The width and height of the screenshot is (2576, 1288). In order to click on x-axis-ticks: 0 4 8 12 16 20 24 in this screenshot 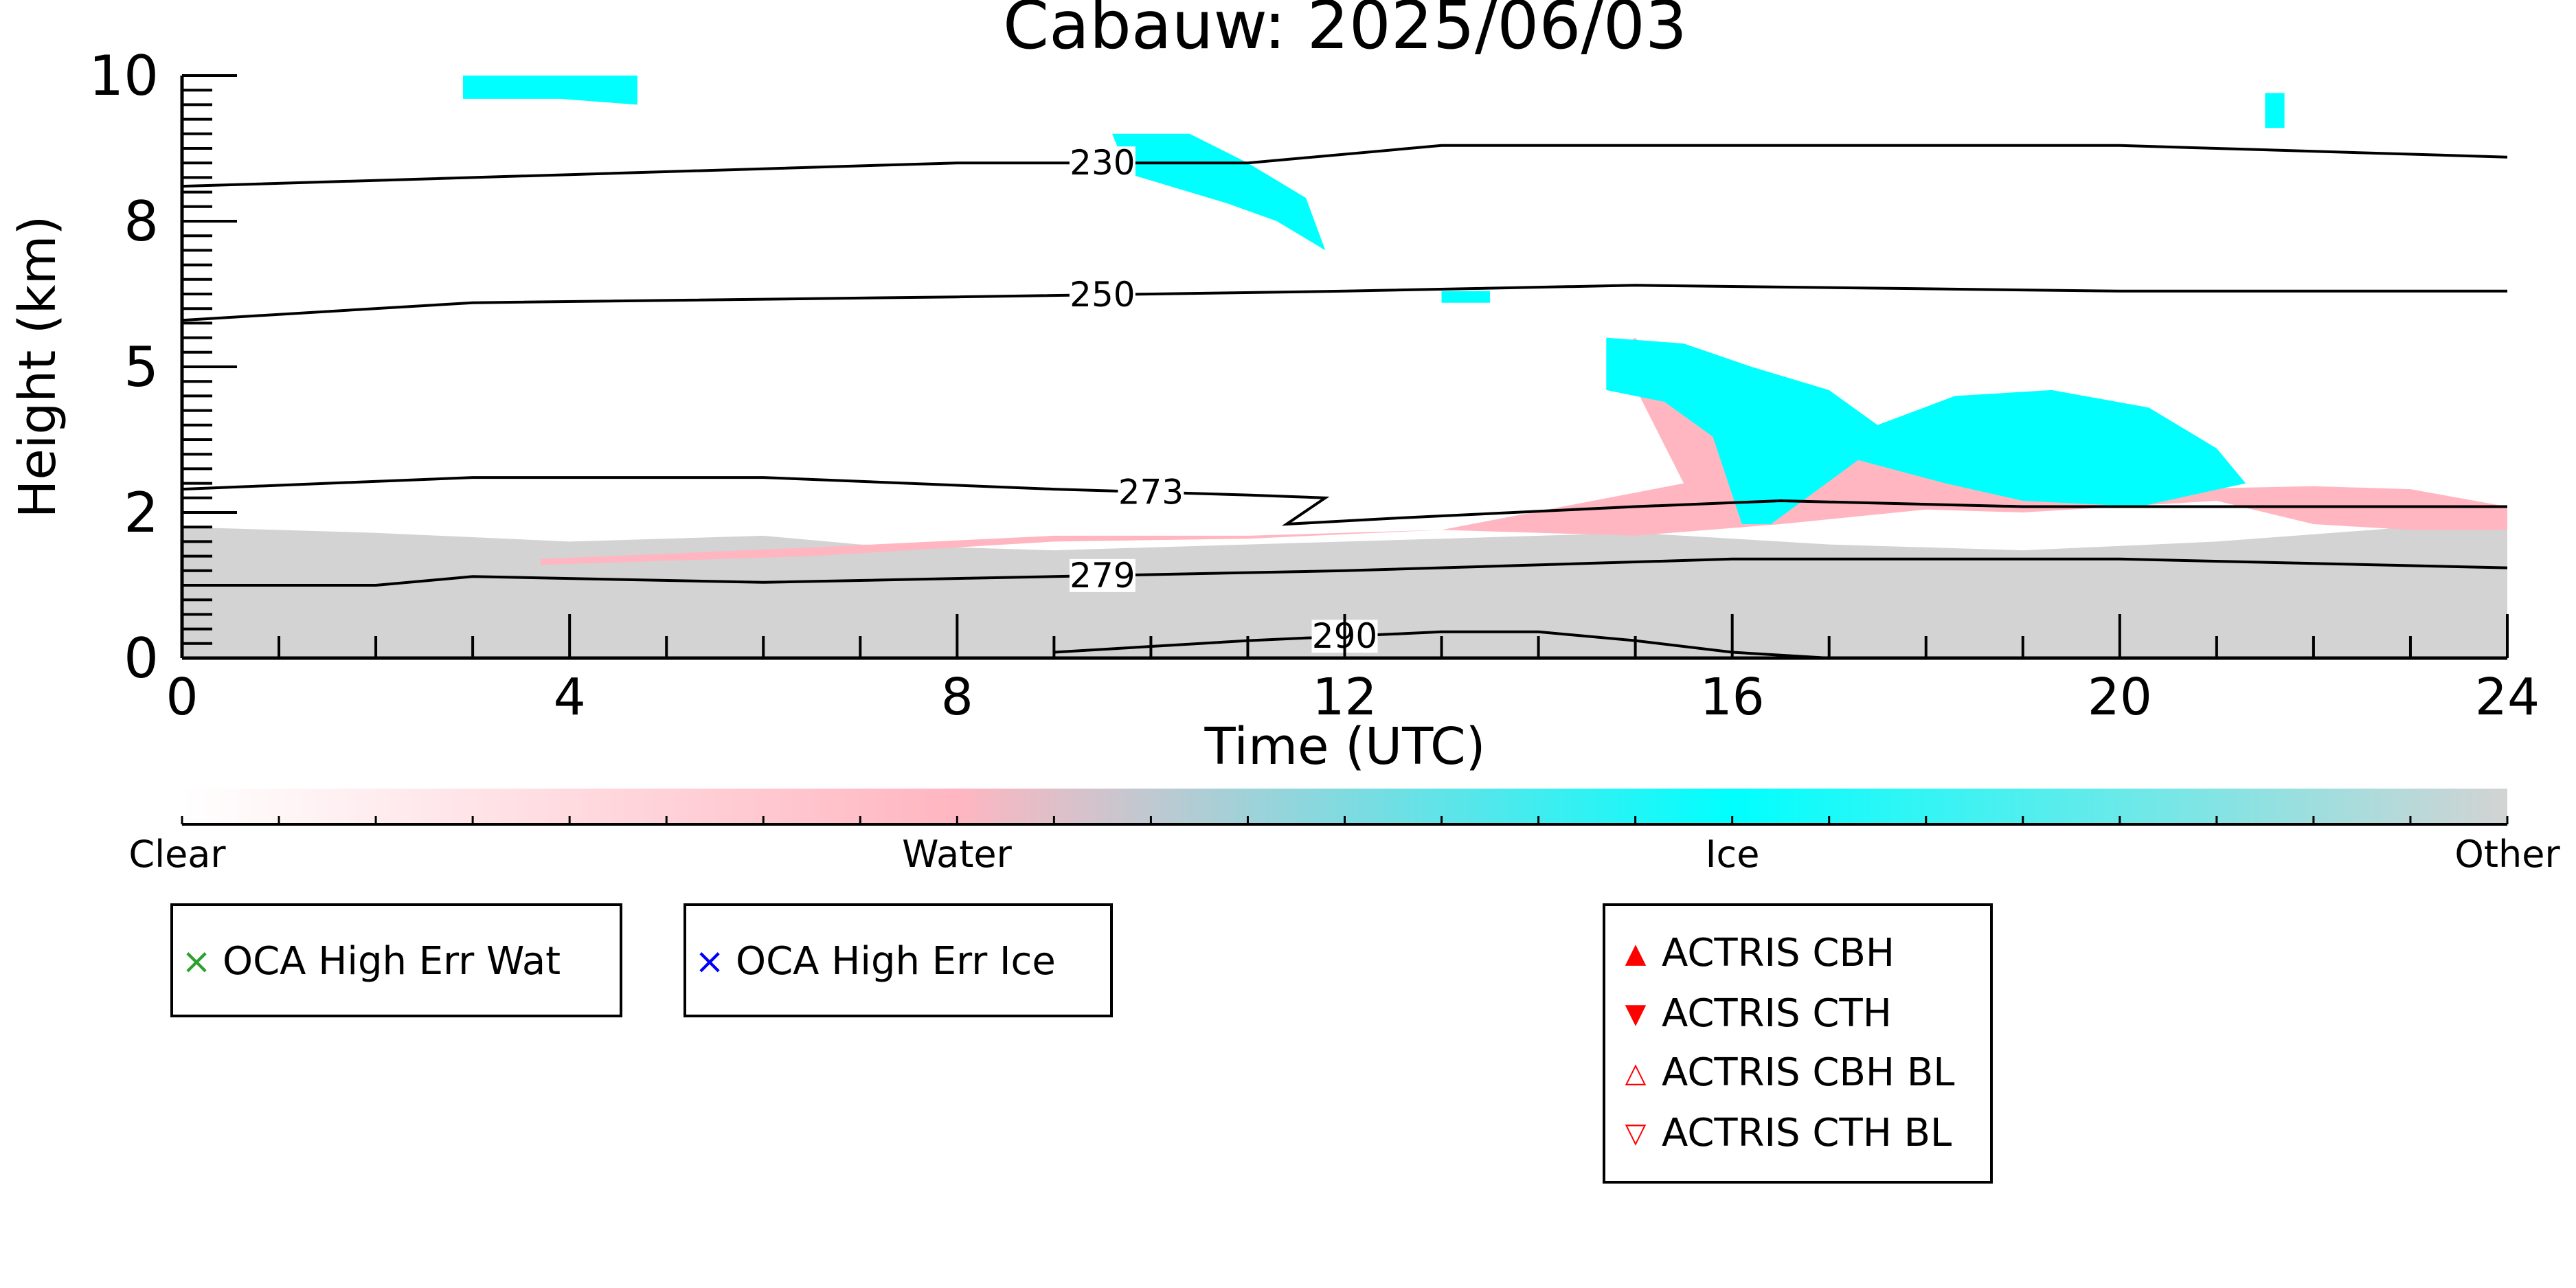, I will do `click(1353, 670)`.